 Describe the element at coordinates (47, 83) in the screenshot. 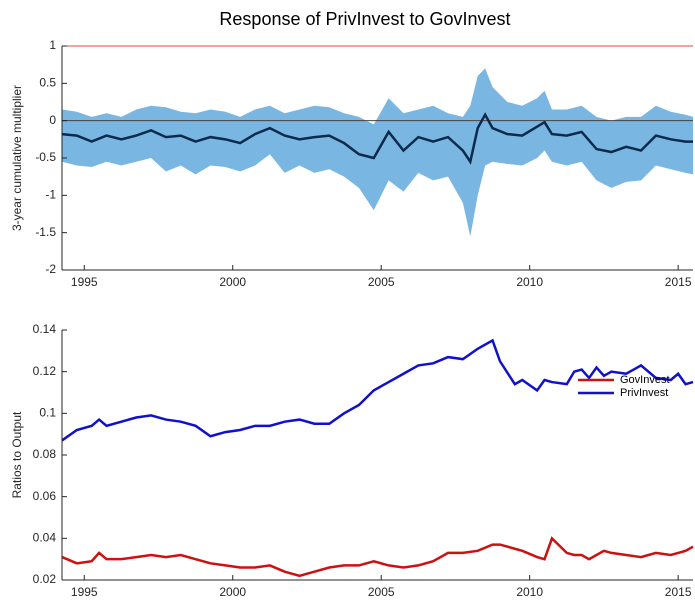

I see `y-tick-label: 0.5` at that location.